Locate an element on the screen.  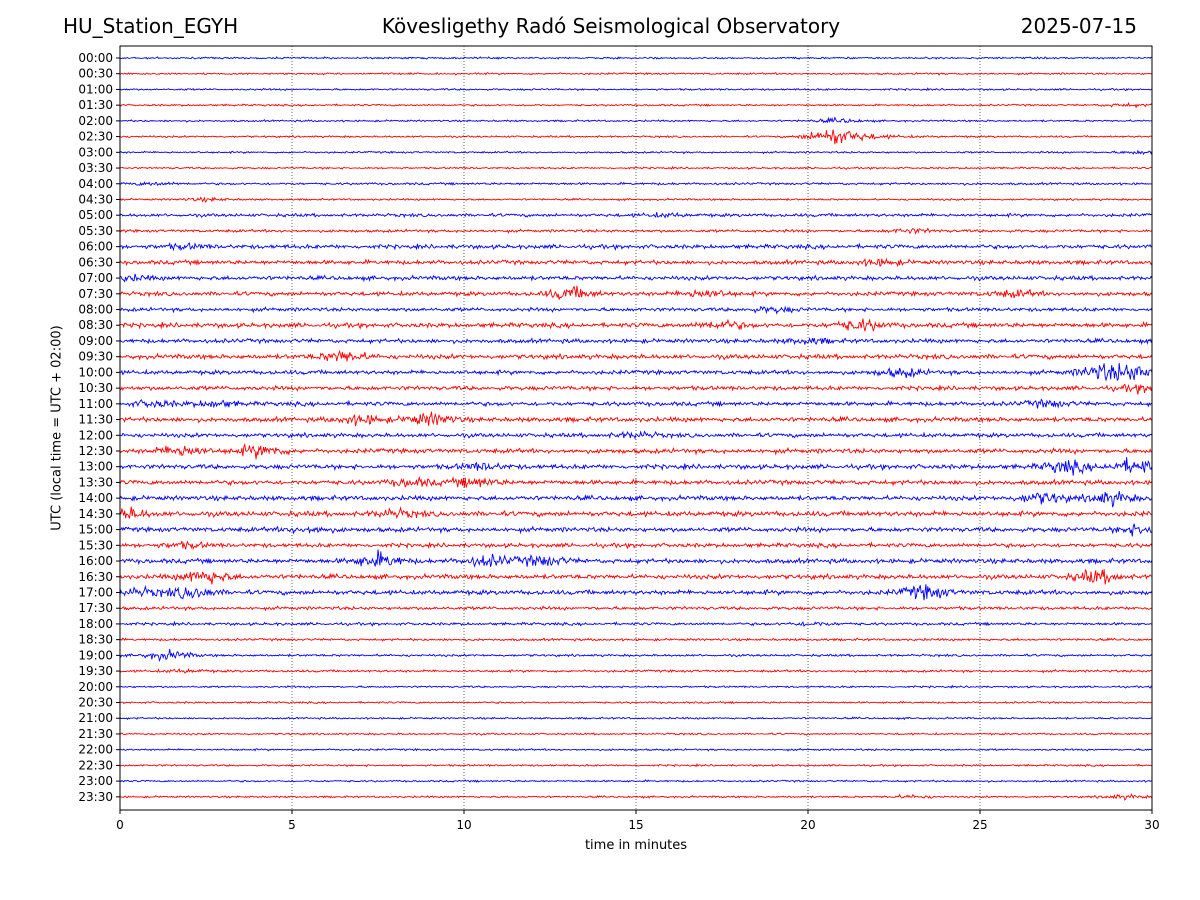
y-tick-label: 06:30 is located at coordinates (95, 262).